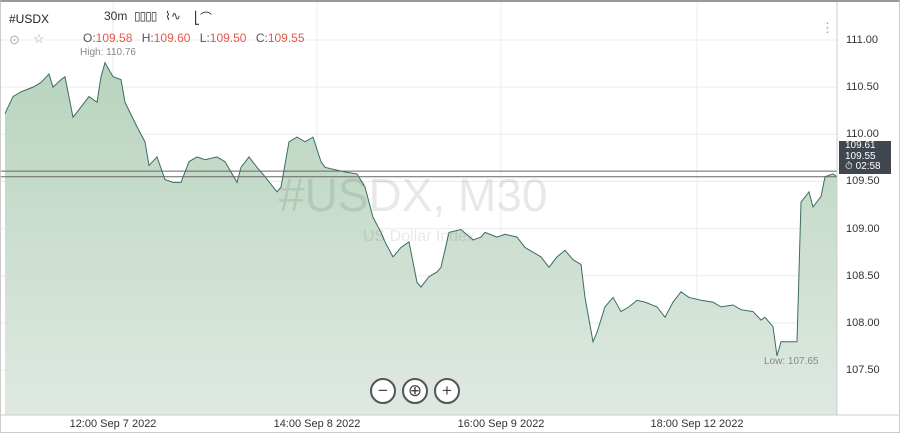 The image size is (900, 435). Describe the element at coordinates (39, 38) in the screenshot. I see `star-icon: ☆` at that location.